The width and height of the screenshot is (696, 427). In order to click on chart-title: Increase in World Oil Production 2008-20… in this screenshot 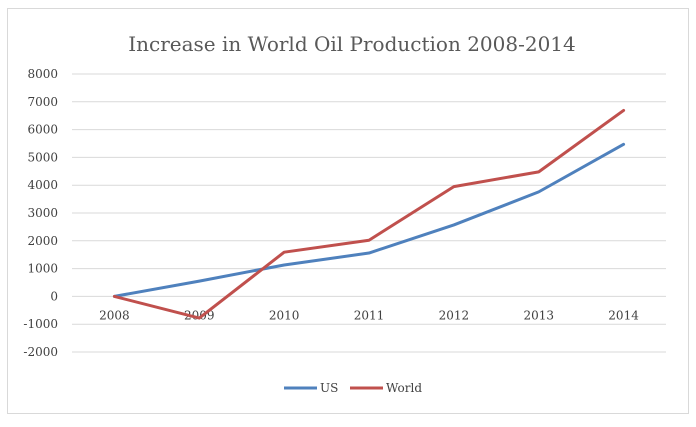, I will do `click(352, 44)`.